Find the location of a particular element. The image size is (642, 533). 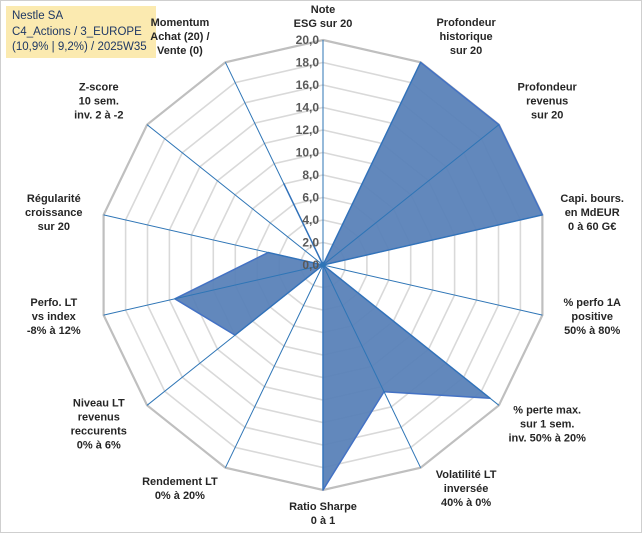

axis-label: Note ESG sur 20 is located at coordinates (323, 17).